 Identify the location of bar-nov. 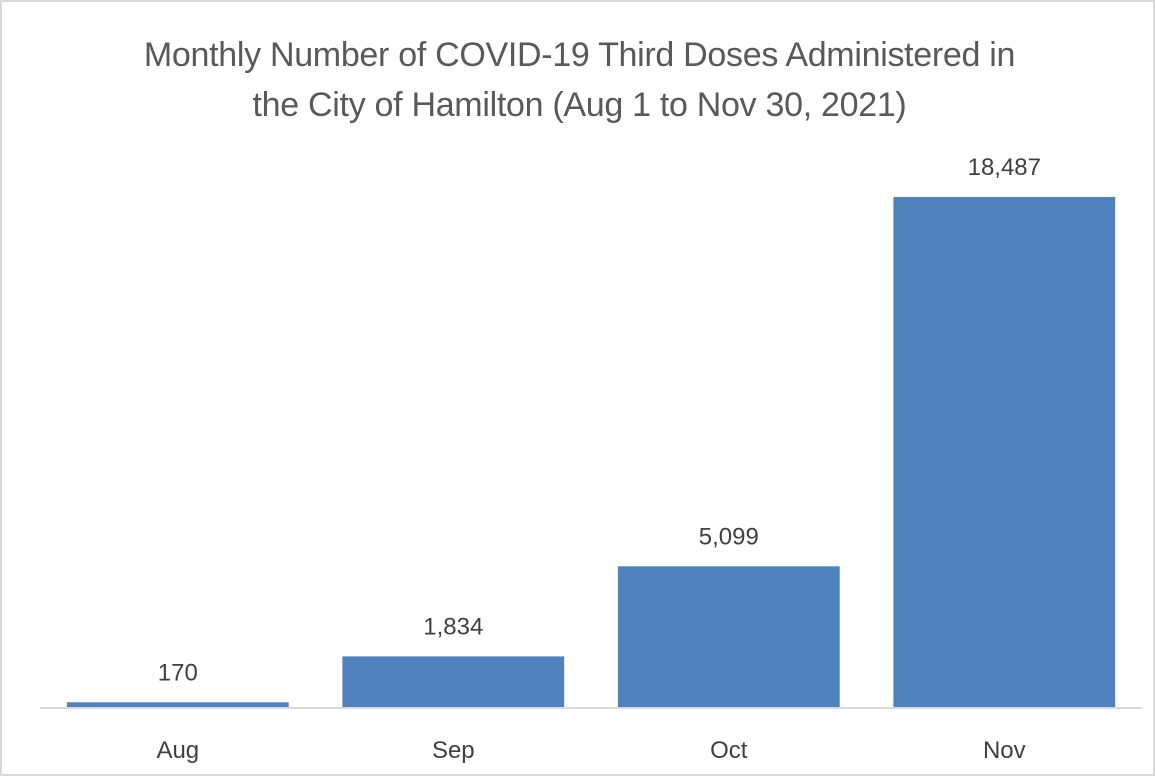
(1004, 452).